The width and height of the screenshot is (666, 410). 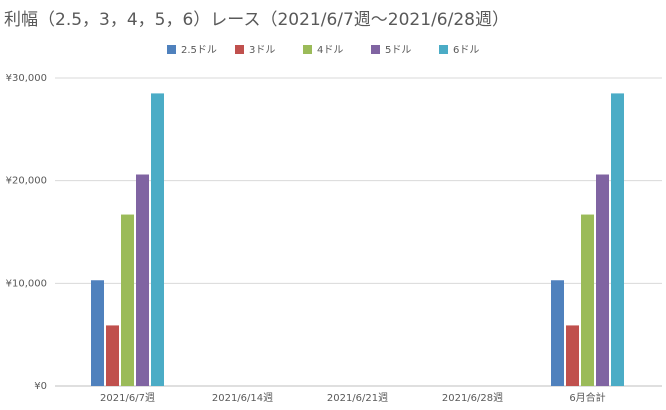 I want to click on y-tick-label: ¥10,000, so click(x=26, y=283).